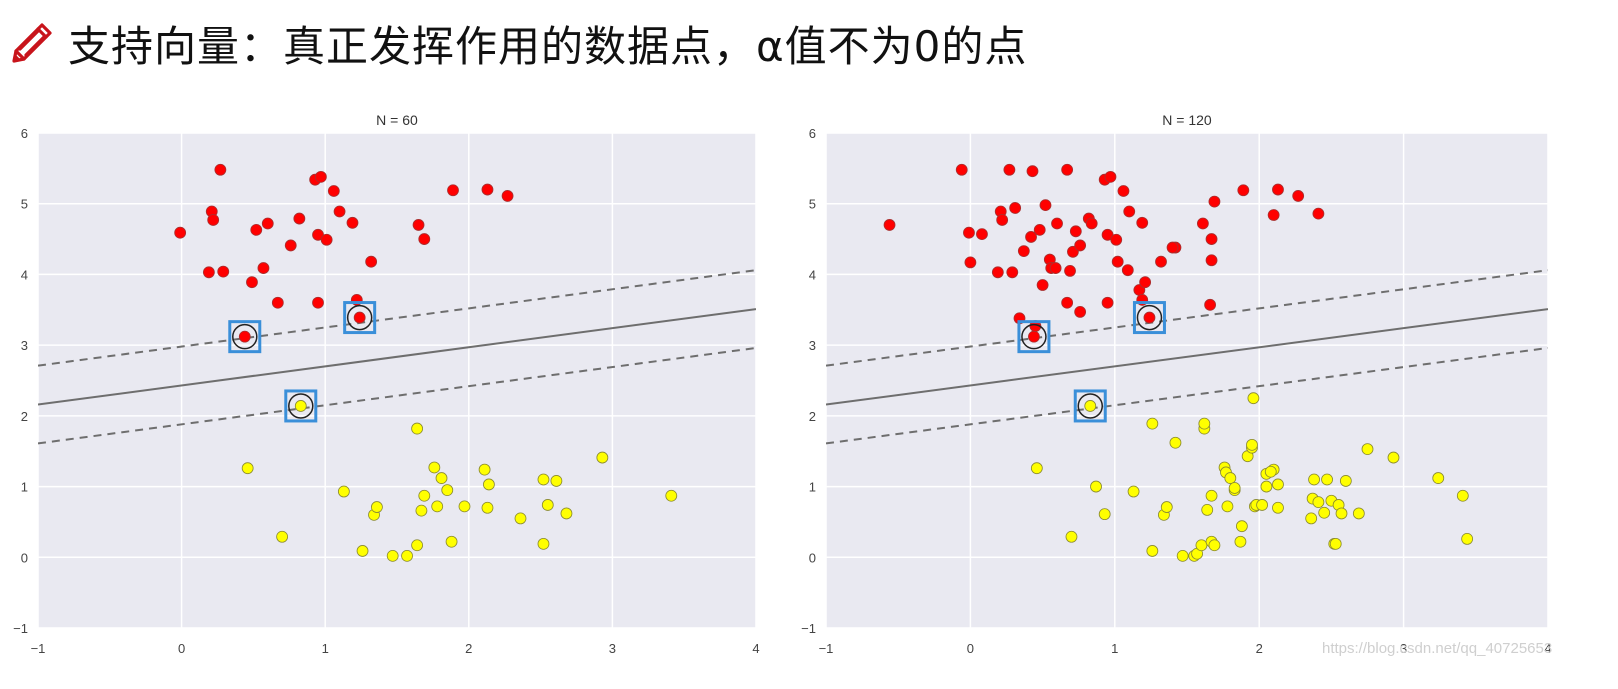 The image size is (1618, 689). Describe the element at coordinates (1547, 648) in the screenshot. I see `x-tick-label: 4` at that location.